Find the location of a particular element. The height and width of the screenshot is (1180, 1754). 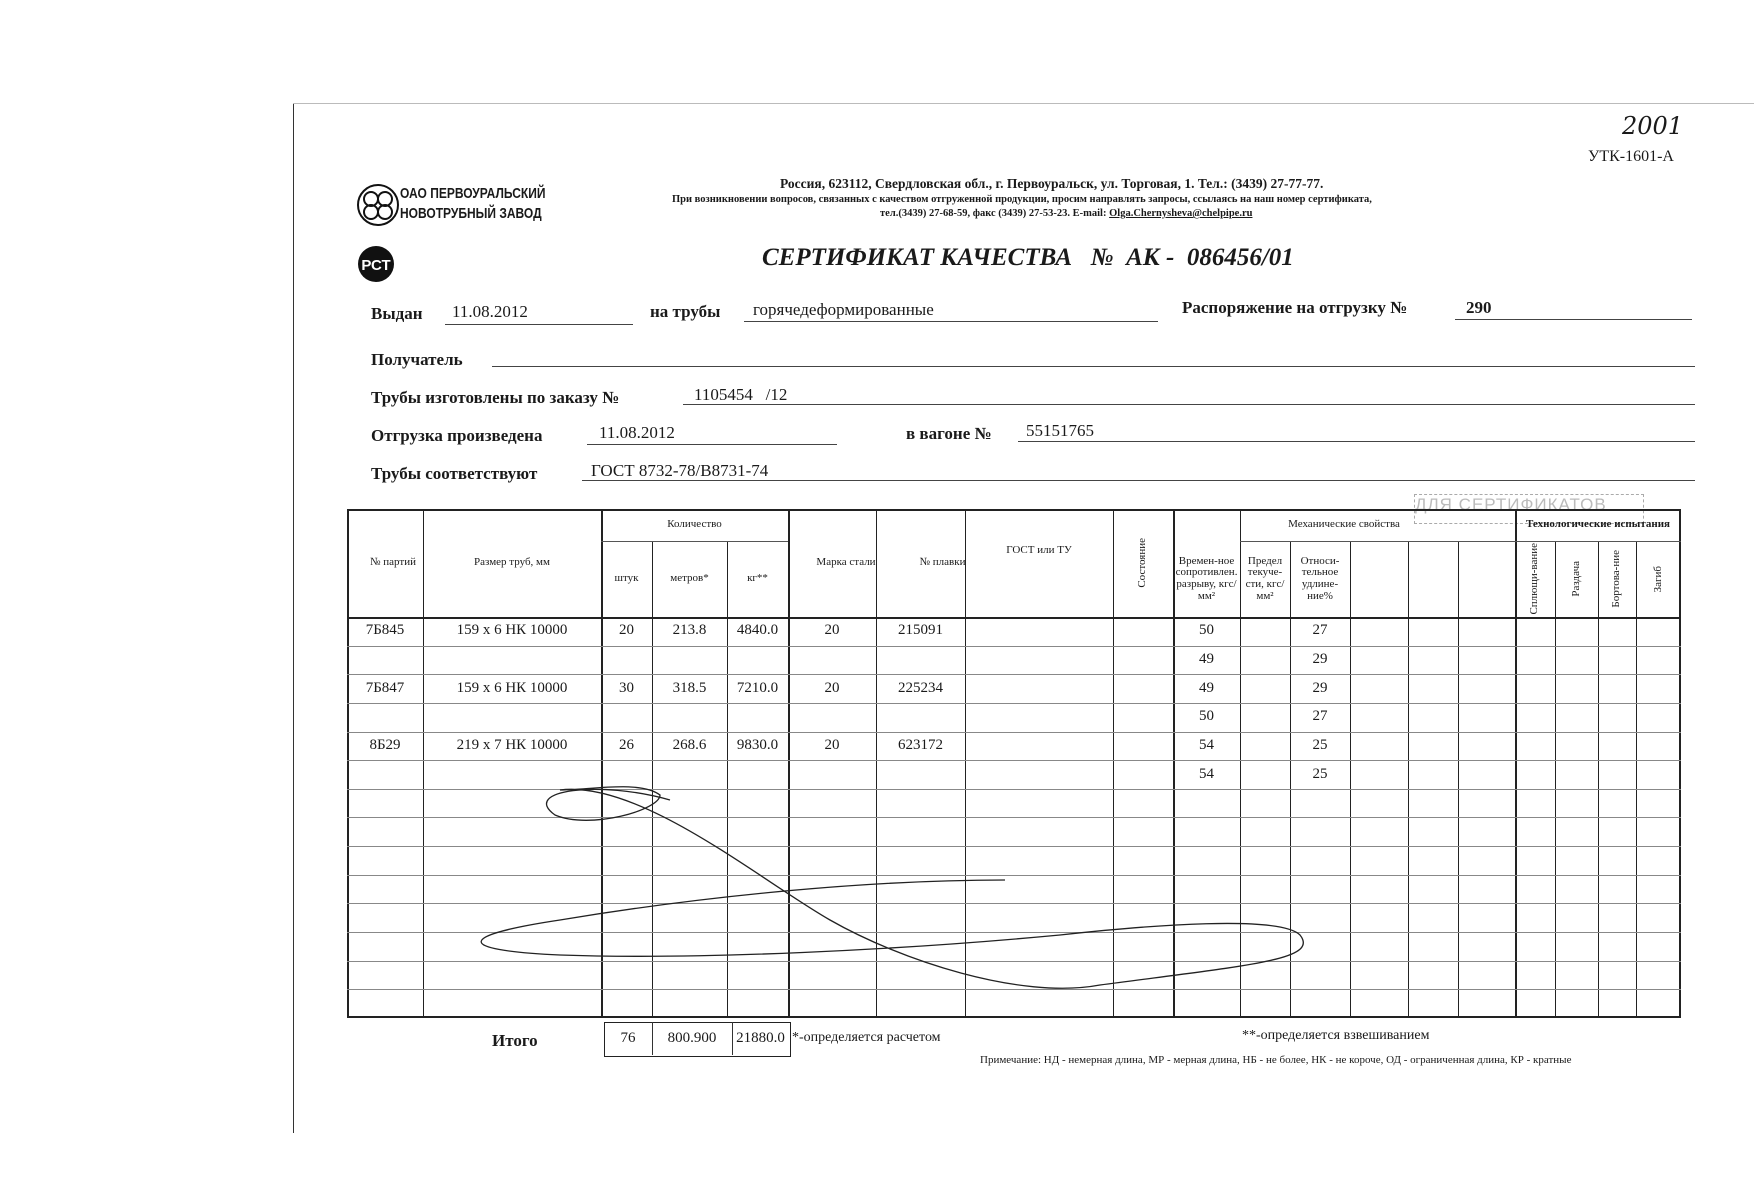

page-top-border is located at coordinates (1023, 103).